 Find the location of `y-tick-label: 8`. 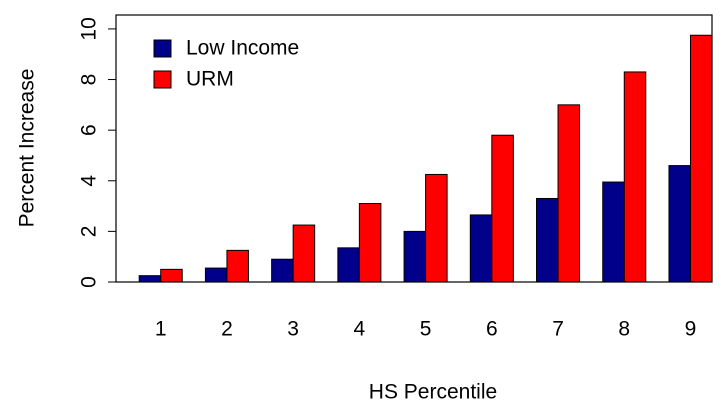

y-tick-label: 8 is located at coordinates (89, 80).